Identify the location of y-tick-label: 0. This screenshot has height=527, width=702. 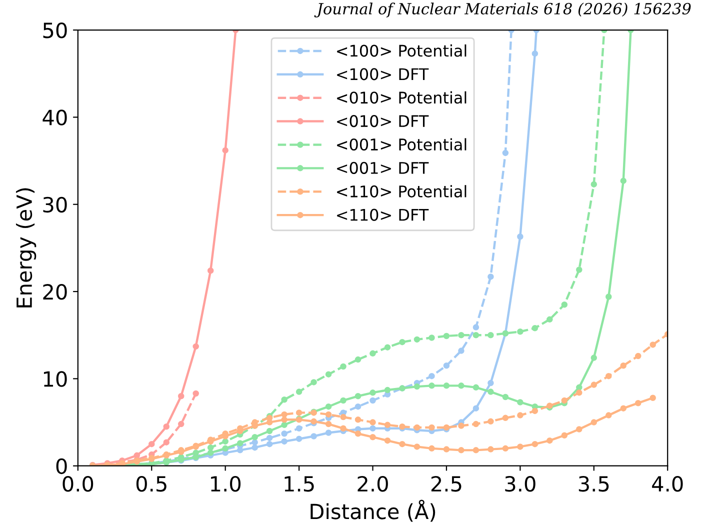
(61, 466).